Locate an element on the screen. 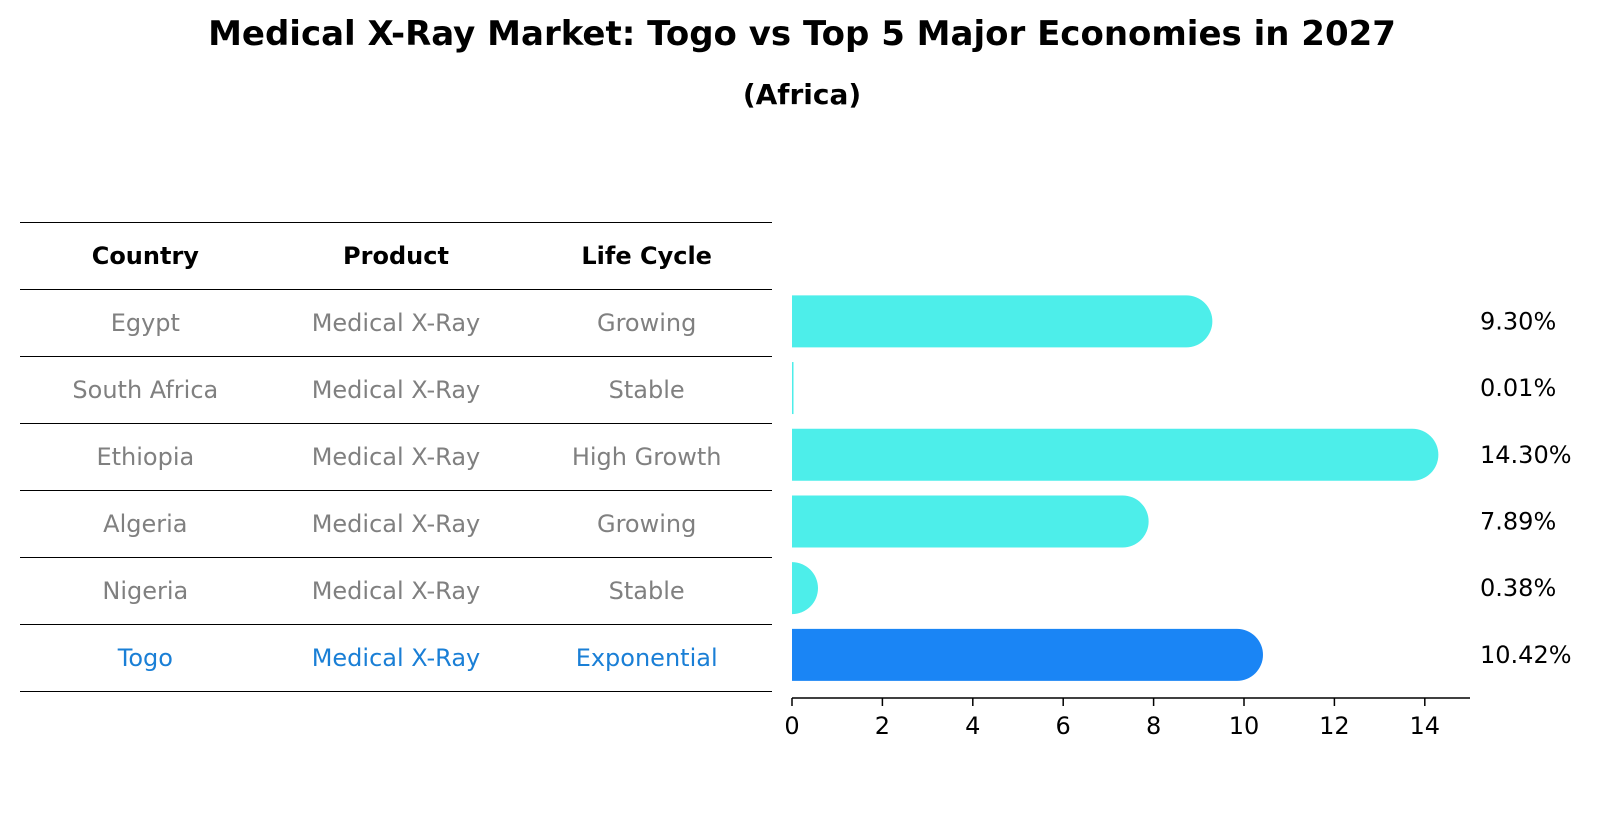  x-tick-label-14: 14 is located at coordinates (1425, 726).